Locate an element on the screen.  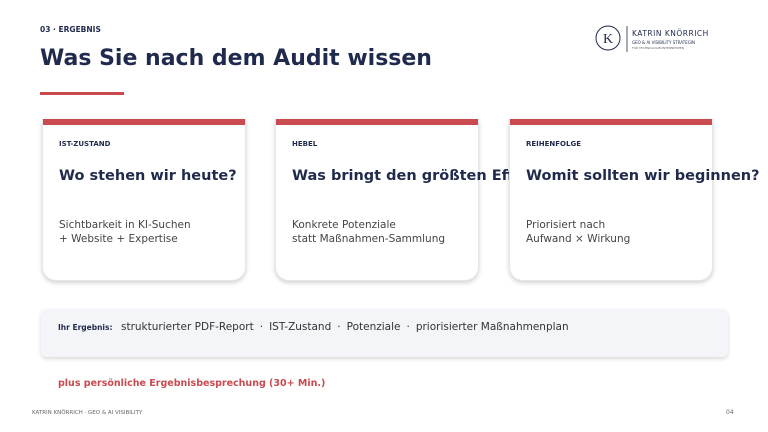
title: Was Sie nach dem Audit wissen is located at coordinates (236, 58).